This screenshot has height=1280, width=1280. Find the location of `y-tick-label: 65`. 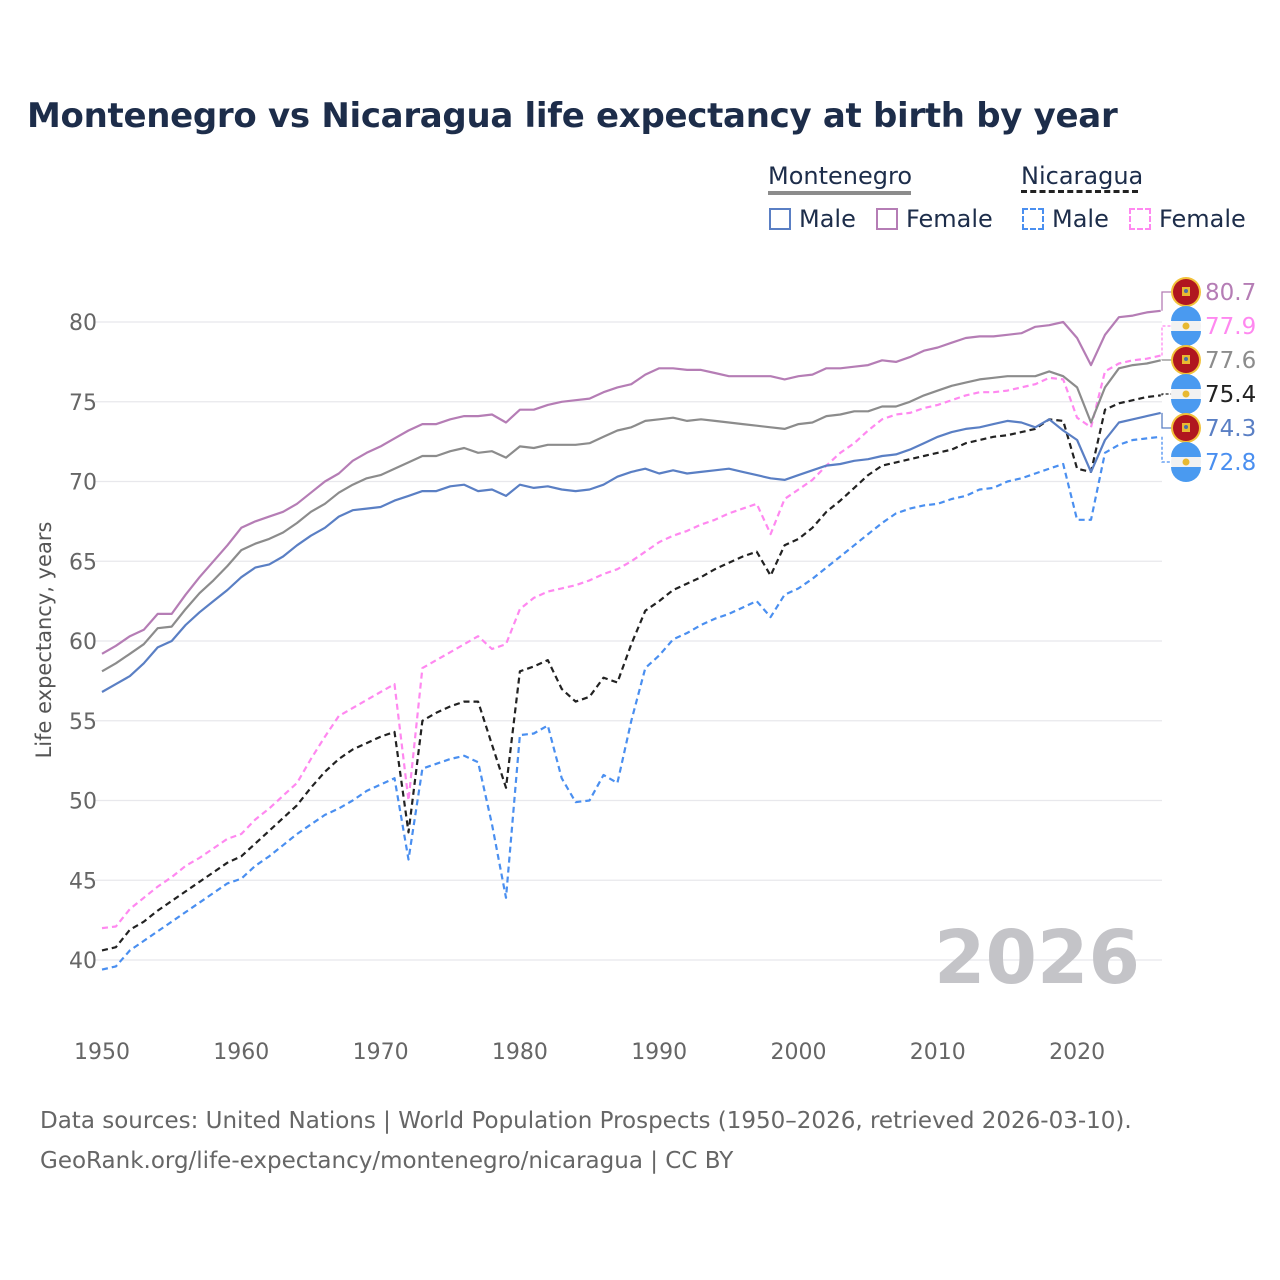

y-tick-label: 65 is located at coordinates (83, 562).